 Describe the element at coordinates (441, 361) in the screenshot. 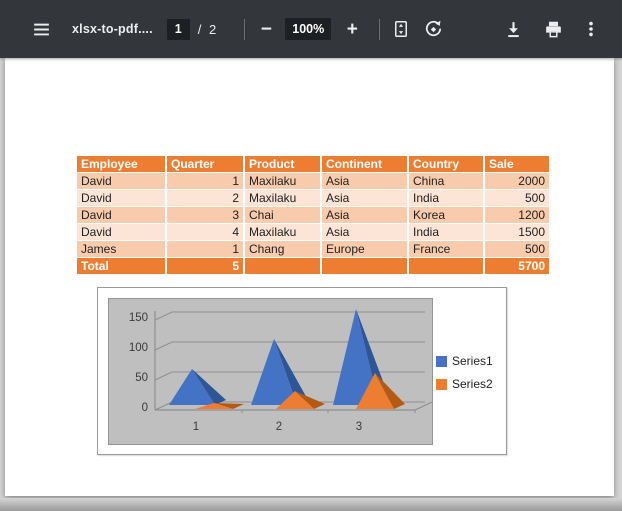

I see `series1-swatch` at that location.